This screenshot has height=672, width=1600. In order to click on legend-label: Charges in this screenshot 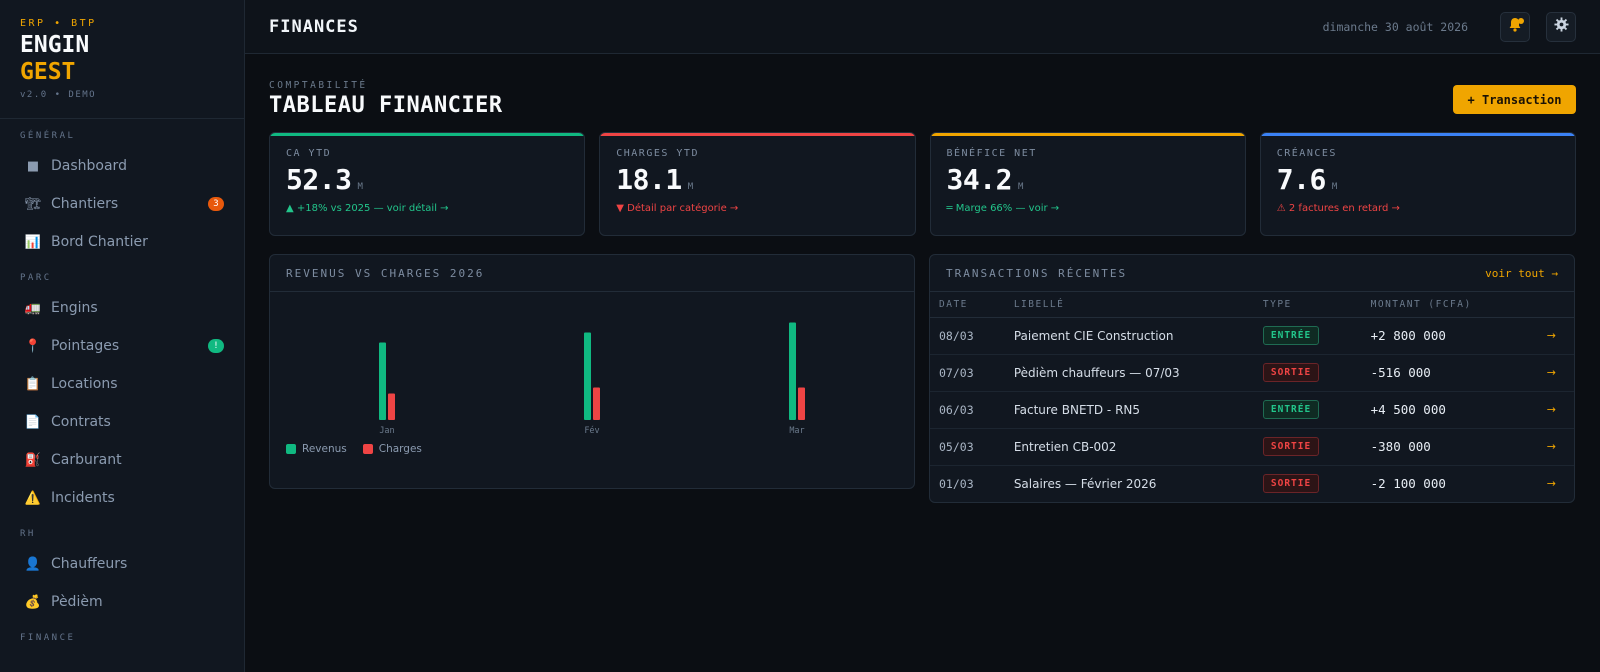, I will do `click(400, 449)`.